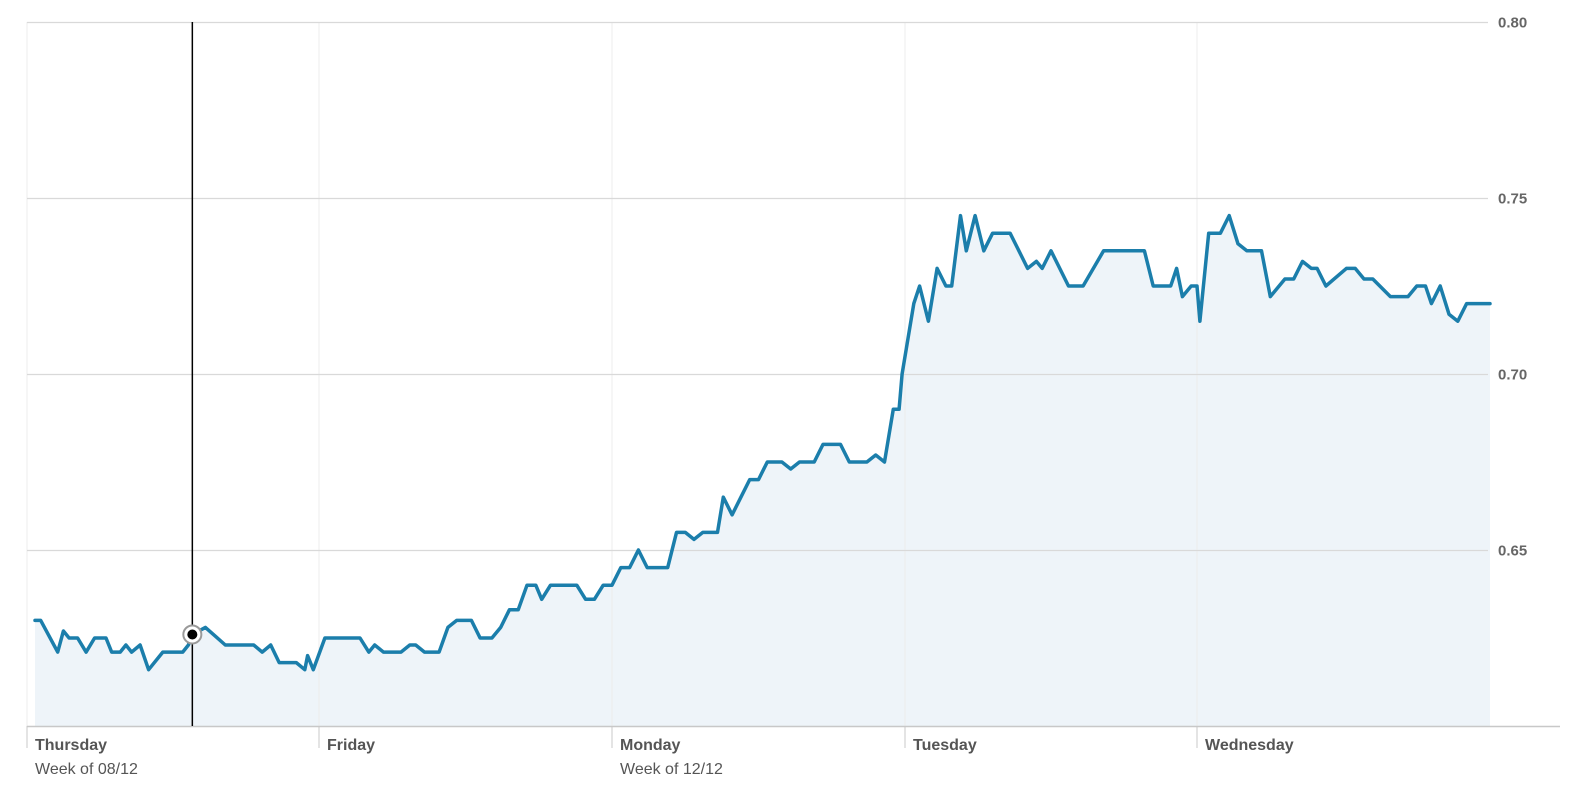 The height and width of the screenshot is (800, 1592). I want to click on x-week-label-thursday: Week of 08/12, so click(86, 769).